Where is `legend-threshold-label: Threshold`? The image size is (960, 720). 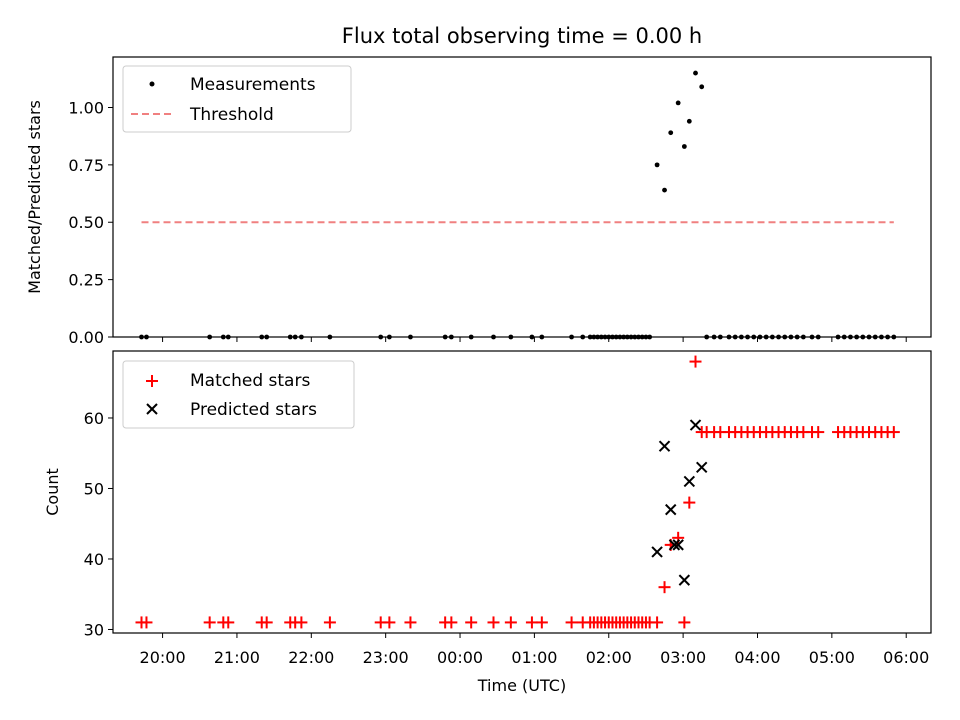 legend-threshold-label: Threshold is located at coordinates (231, 115).